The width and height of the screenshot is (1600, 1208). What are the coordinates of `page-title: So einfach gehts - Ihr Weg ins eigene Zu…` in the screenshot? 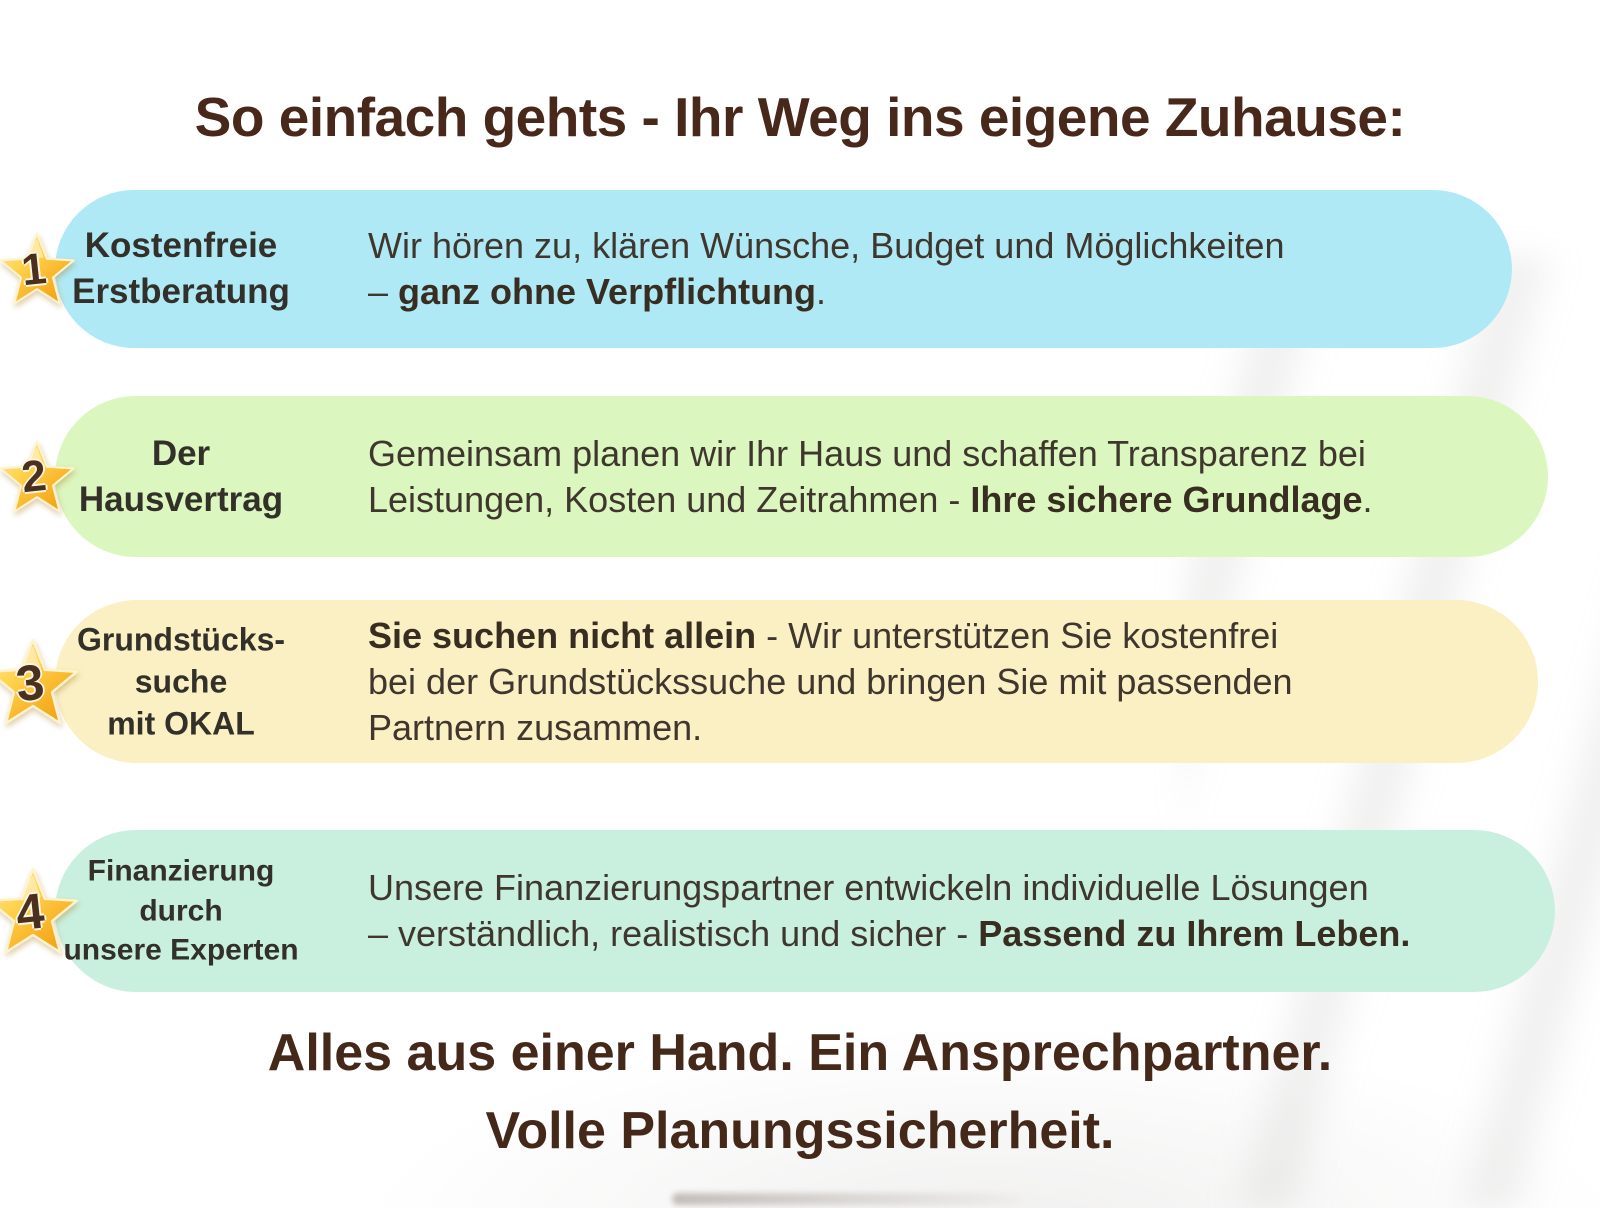 It's located at (800, 116).